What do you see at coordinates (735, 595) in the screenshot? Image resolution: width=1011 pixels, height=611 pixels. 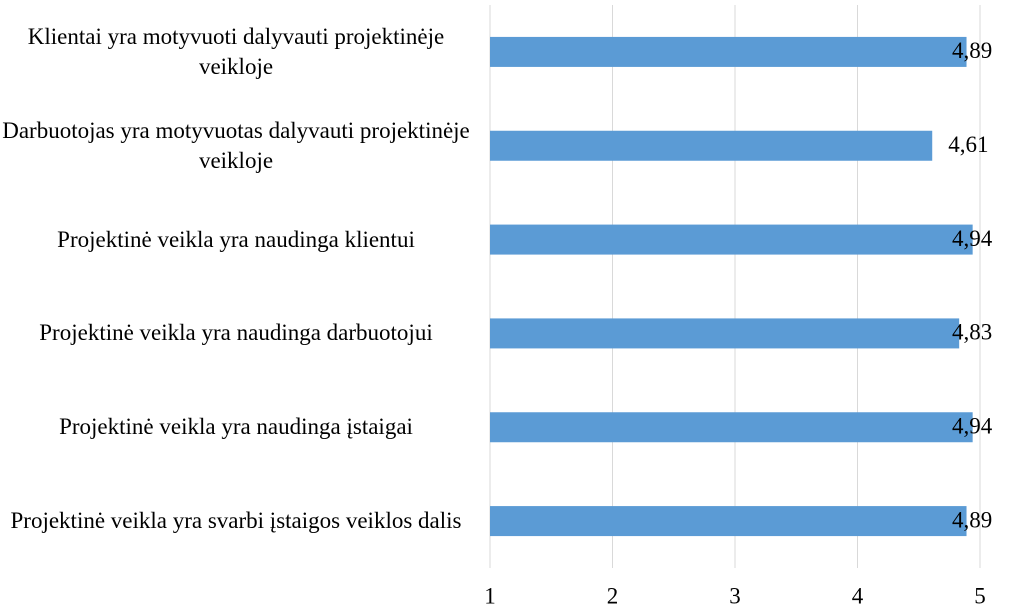 I see `x-tick-label: 3` at bounding box center [735, 595].